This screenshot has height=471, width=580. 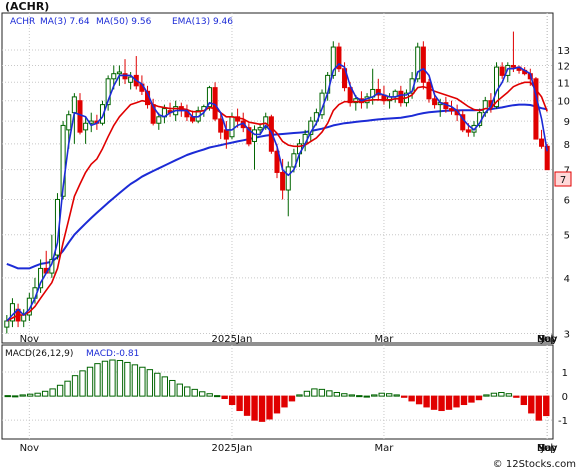 What do you see at coordinates (547, 448) in the screenshot?
I see `macd-x-tick-label: Nov` at bounding box center [547, 448].